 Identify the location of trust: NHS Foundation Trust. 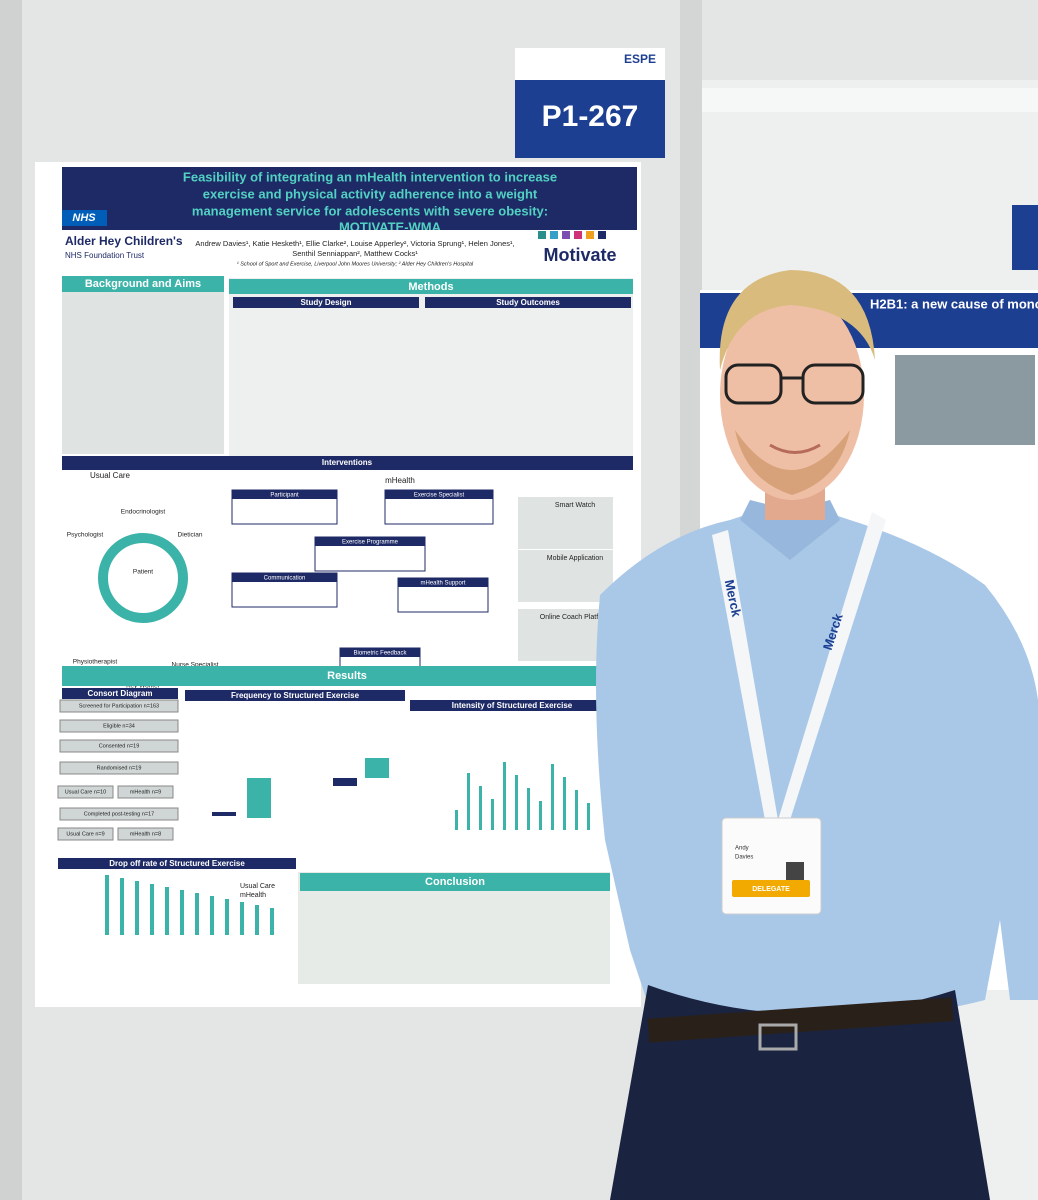
(105, 255).